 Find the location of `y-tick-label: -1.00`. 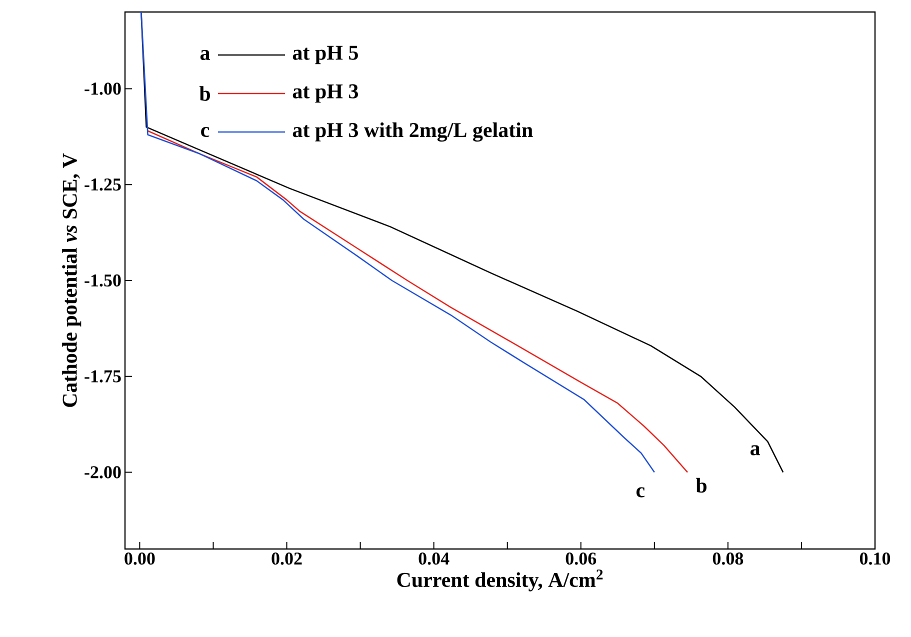

y-tick-label: -1.00 is located at coordinates (102, 88).